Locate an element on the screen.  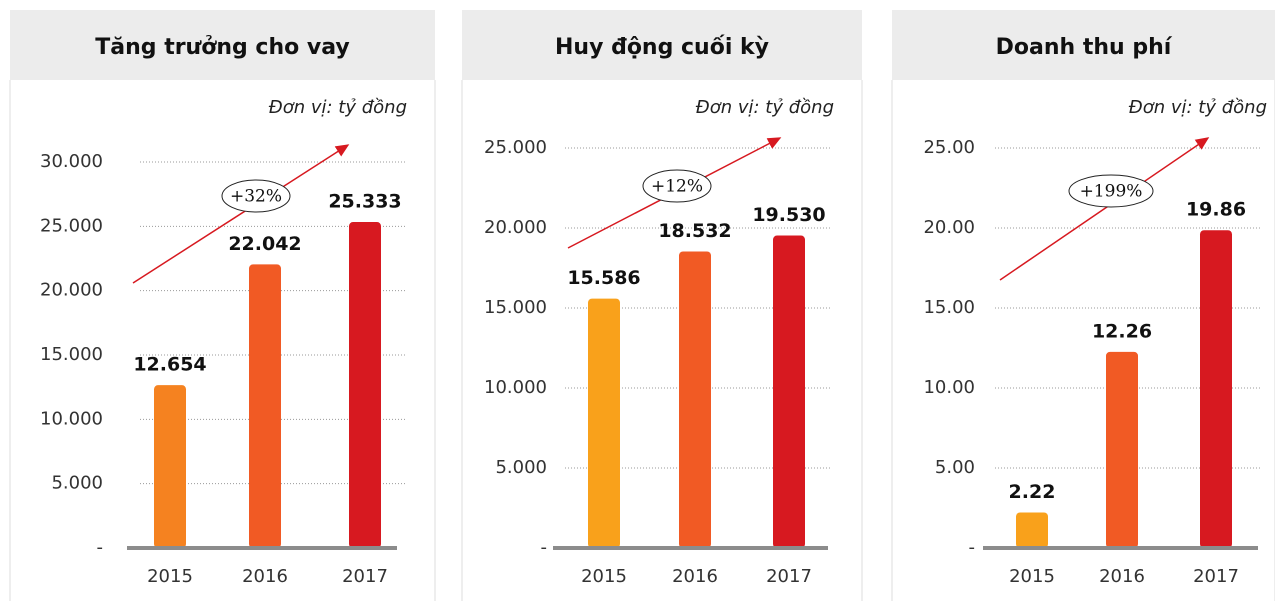
value-label: 12.26 is located at coordinates (1122, 331).